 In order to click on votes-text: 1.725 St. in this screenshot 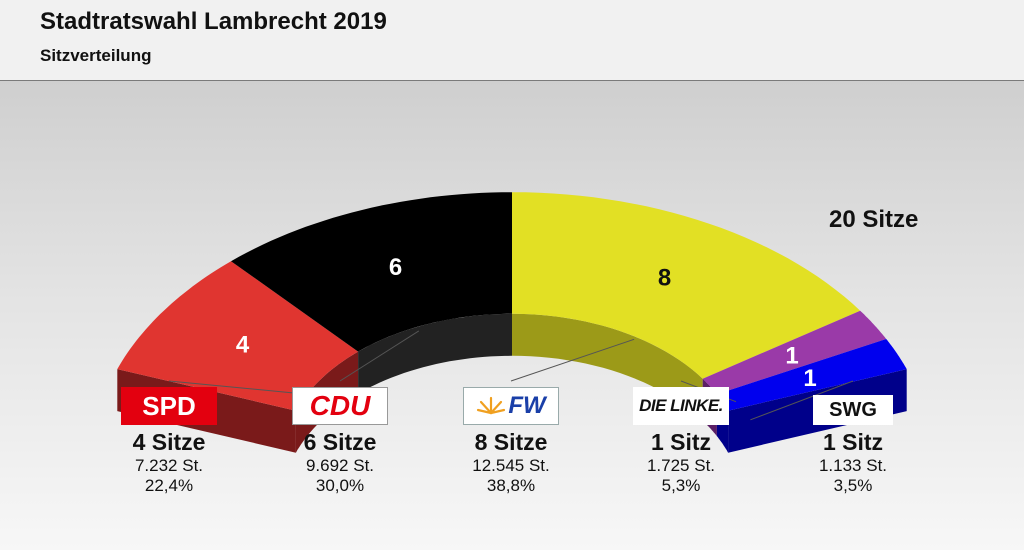, I will do `click(681, 465)`.